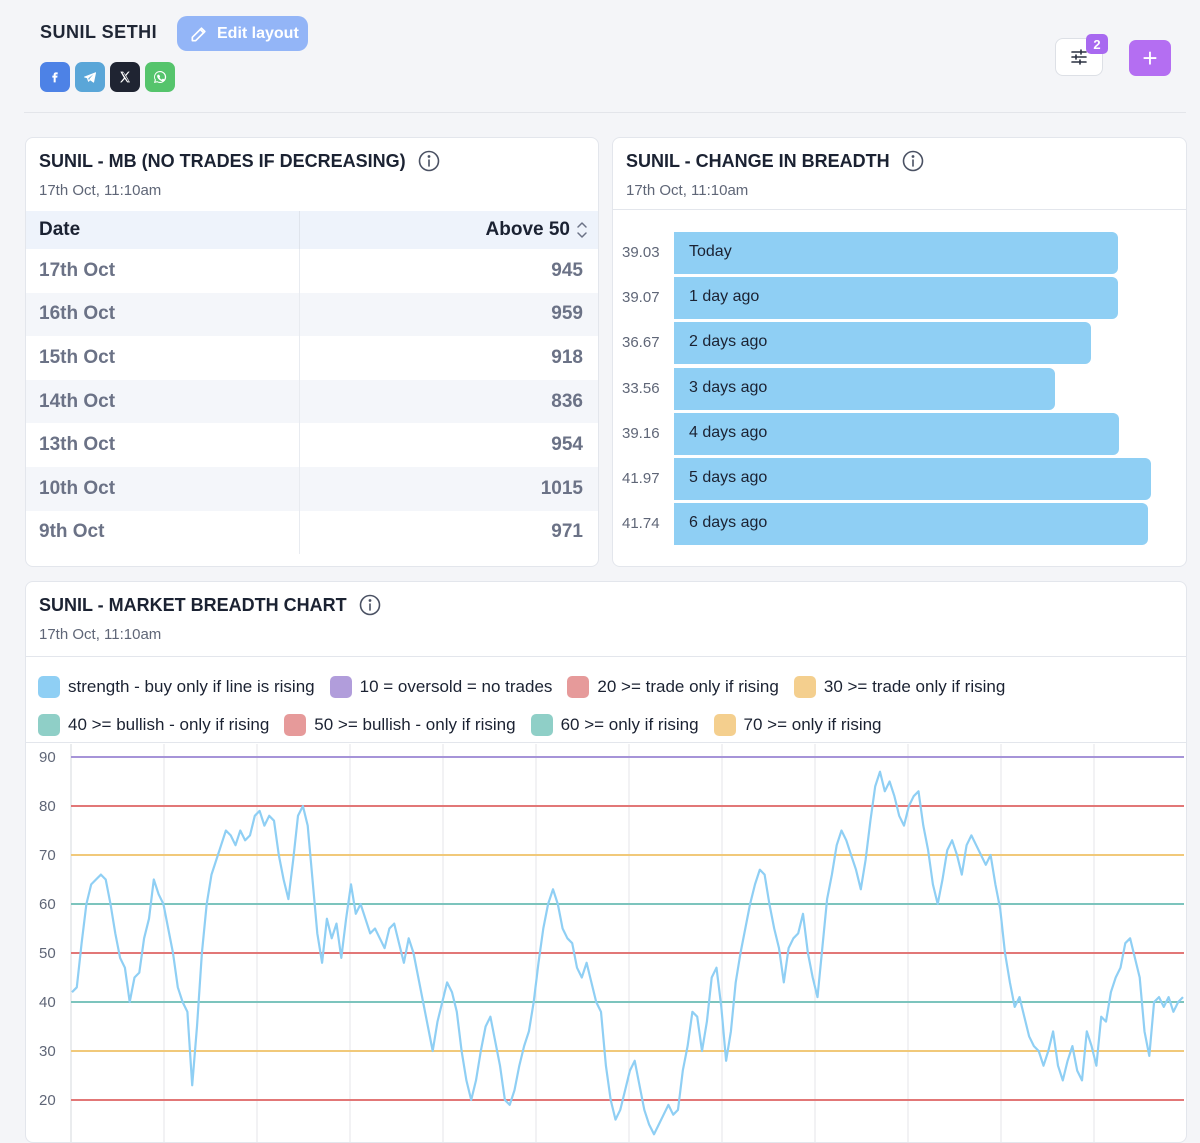  I want to click on breadth-bar-row: 41.97 5 days ago, so click(899, 480).